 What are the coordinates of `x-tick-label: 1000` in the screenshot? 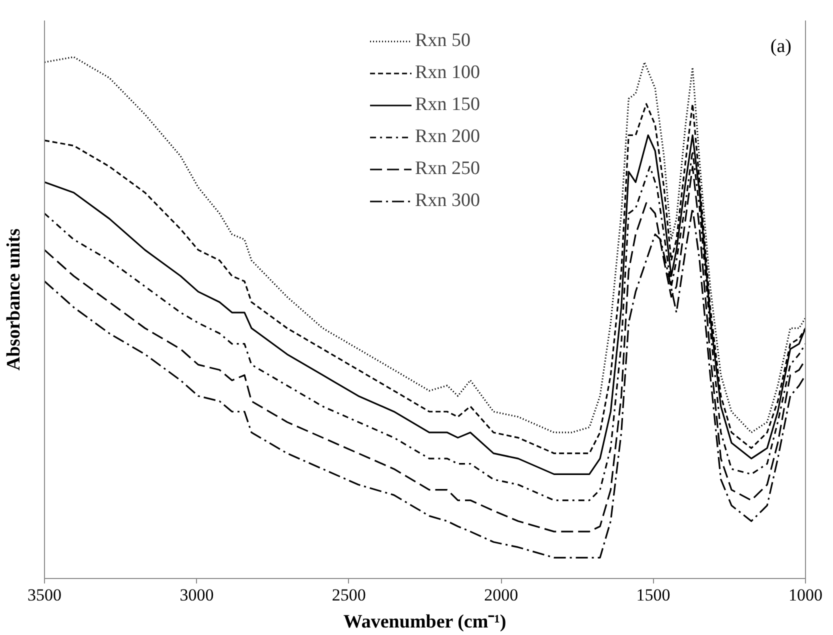 It's located at (805, 595).